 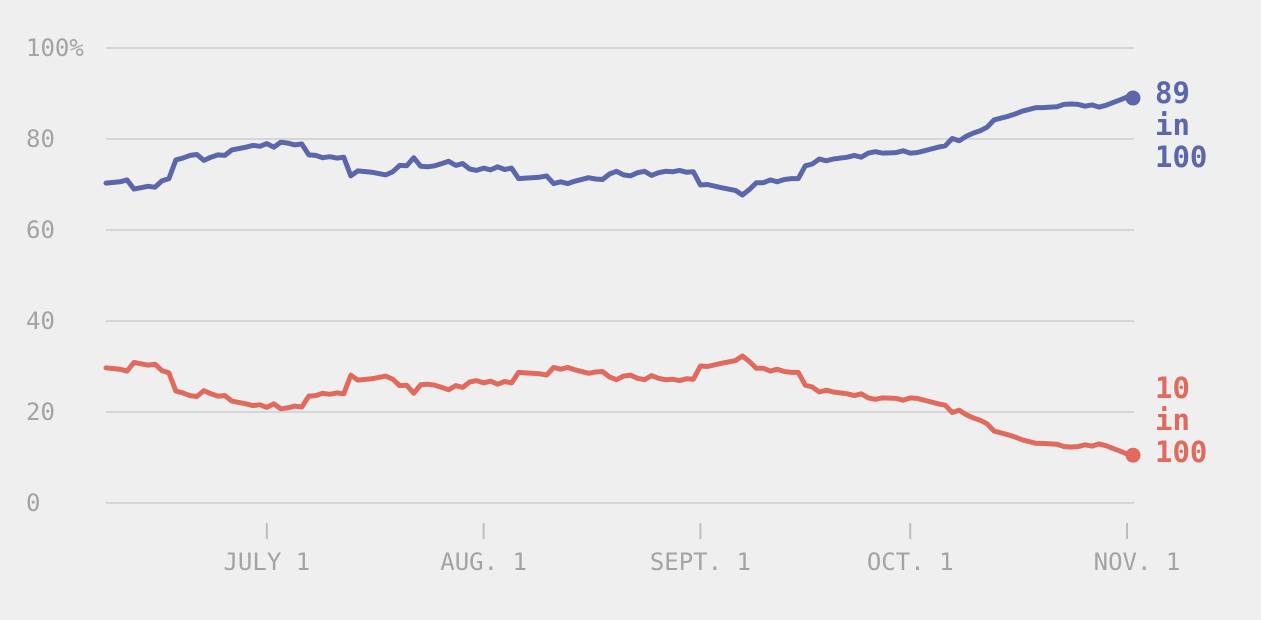 I want to click on series-end-label: 10, so click(x=1172, y=388).